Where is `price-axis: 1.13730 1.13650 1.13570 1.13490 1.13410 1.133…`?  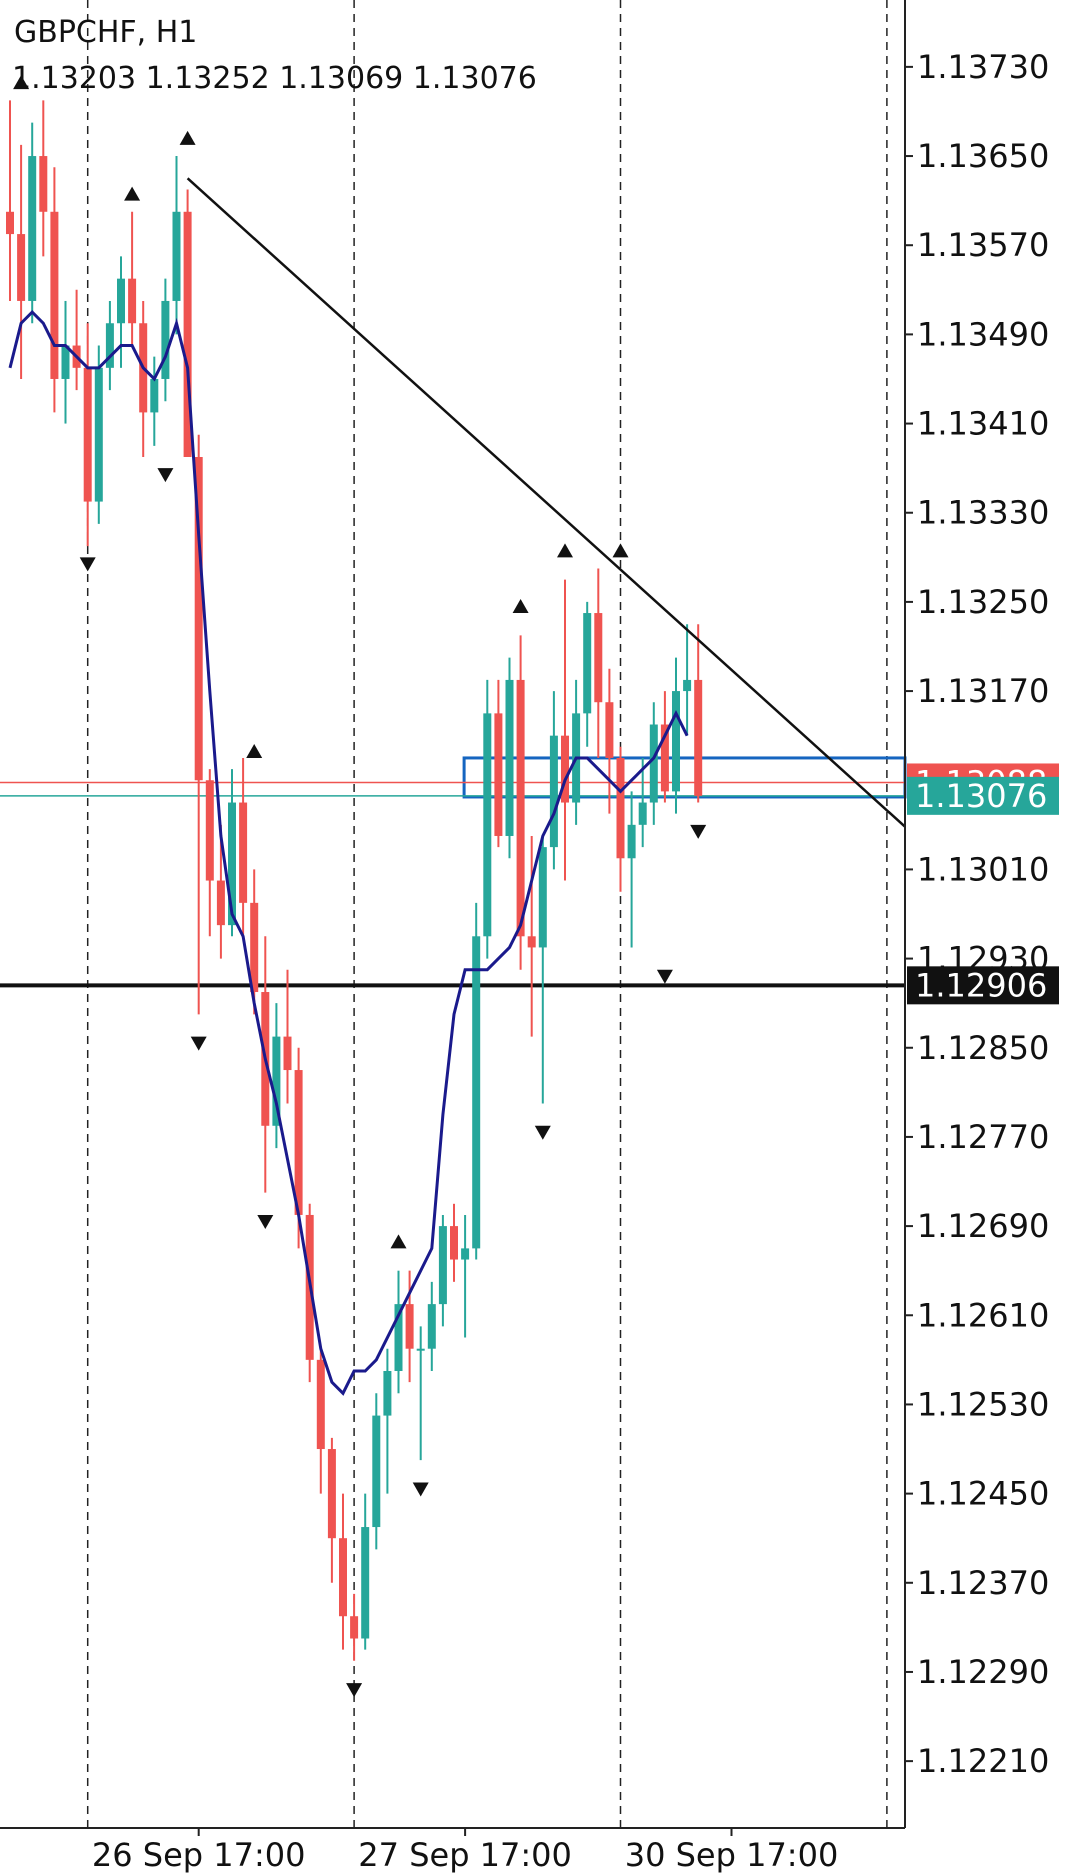
price-axis: 1.13730 1.13650 1.13570 1.13490 1.13410 1.133… is located at coordinates (977, 914).